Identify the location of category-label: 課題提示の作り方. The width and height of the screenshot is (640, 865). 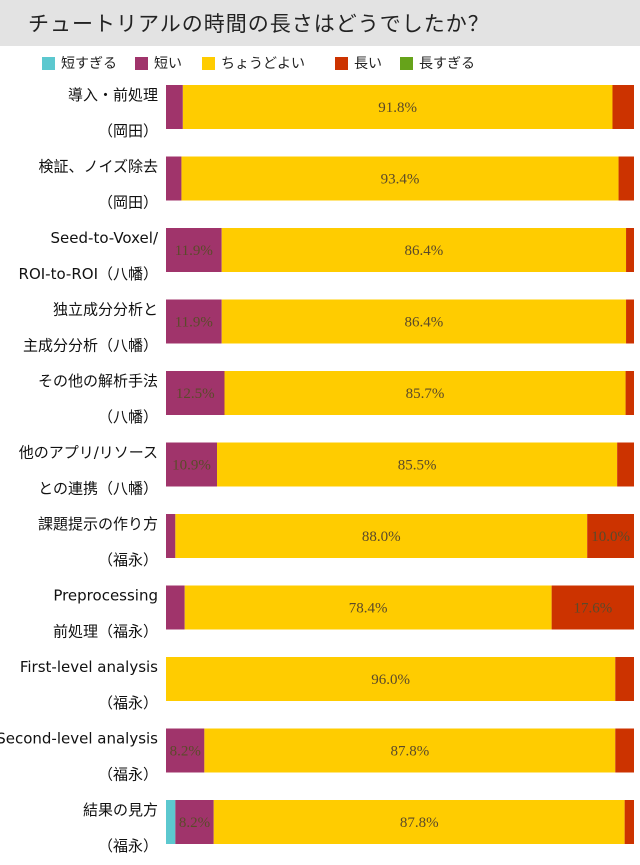
(98, 524).